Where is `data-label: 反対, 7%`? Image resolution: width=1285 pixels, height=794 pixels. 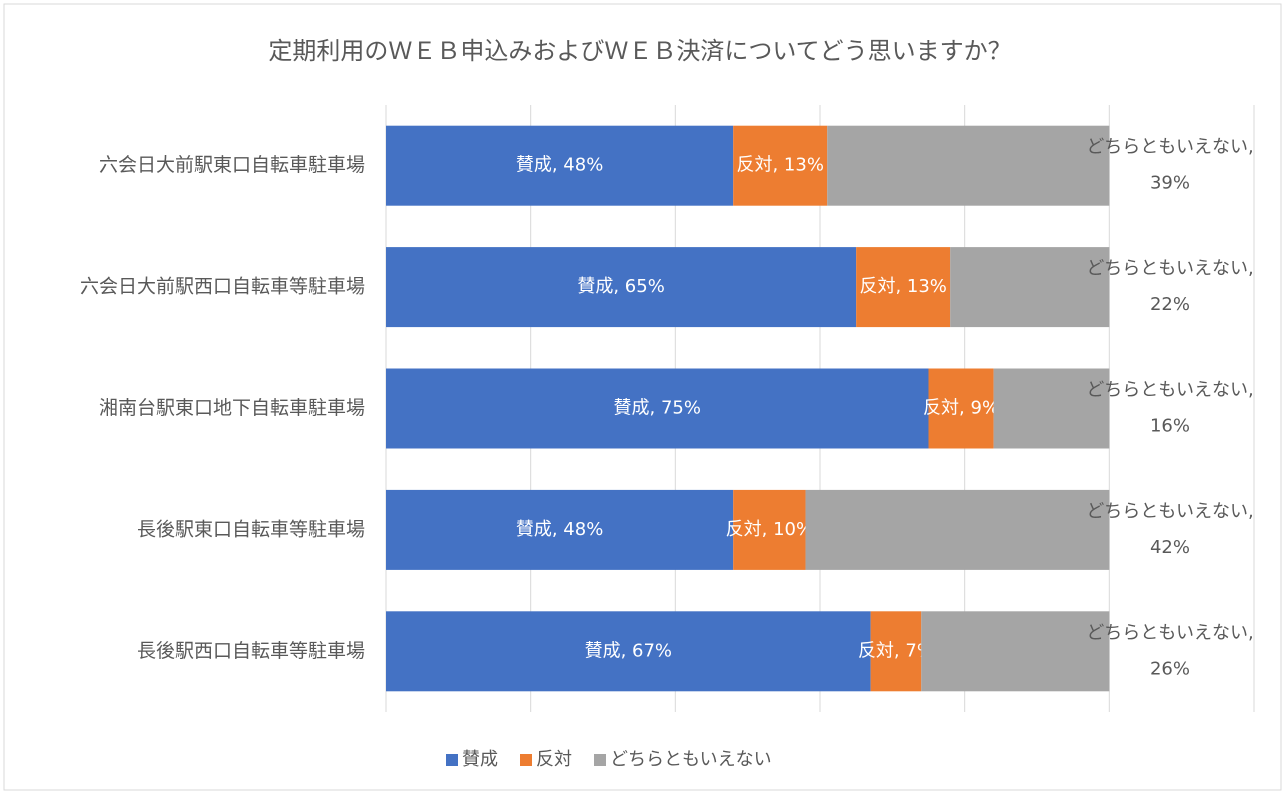 data-label: 反対, 7% is located at coordinates (896, 650).